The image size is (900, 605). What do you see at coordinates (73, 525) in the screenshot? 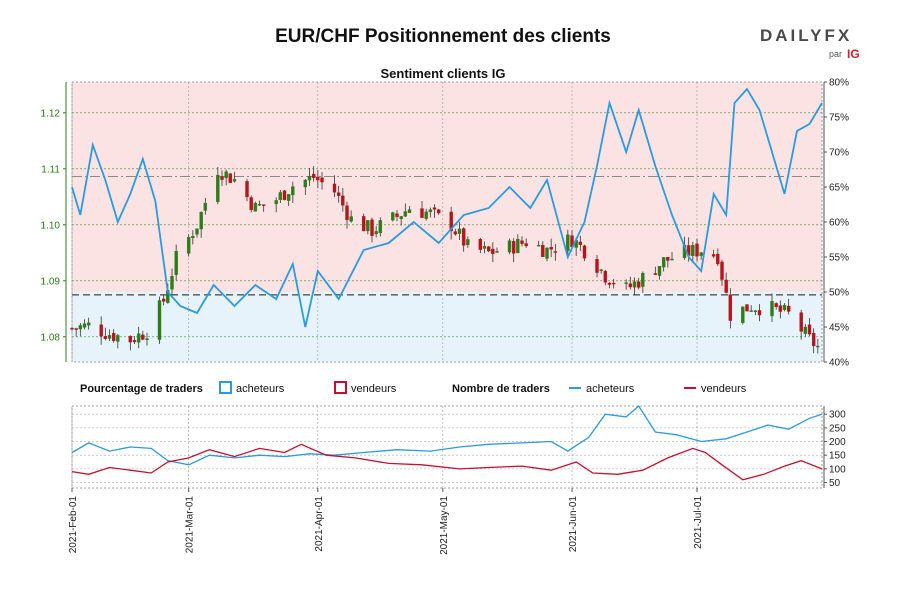
I see `date-tick-label: 2021-Feb-01` at bounding box center [73, 525].